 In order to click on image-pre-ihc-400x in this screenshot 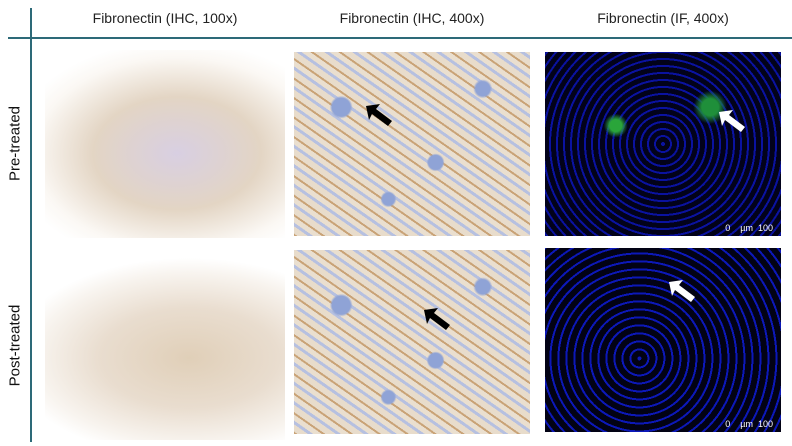, I will do `click(412, 144)`.